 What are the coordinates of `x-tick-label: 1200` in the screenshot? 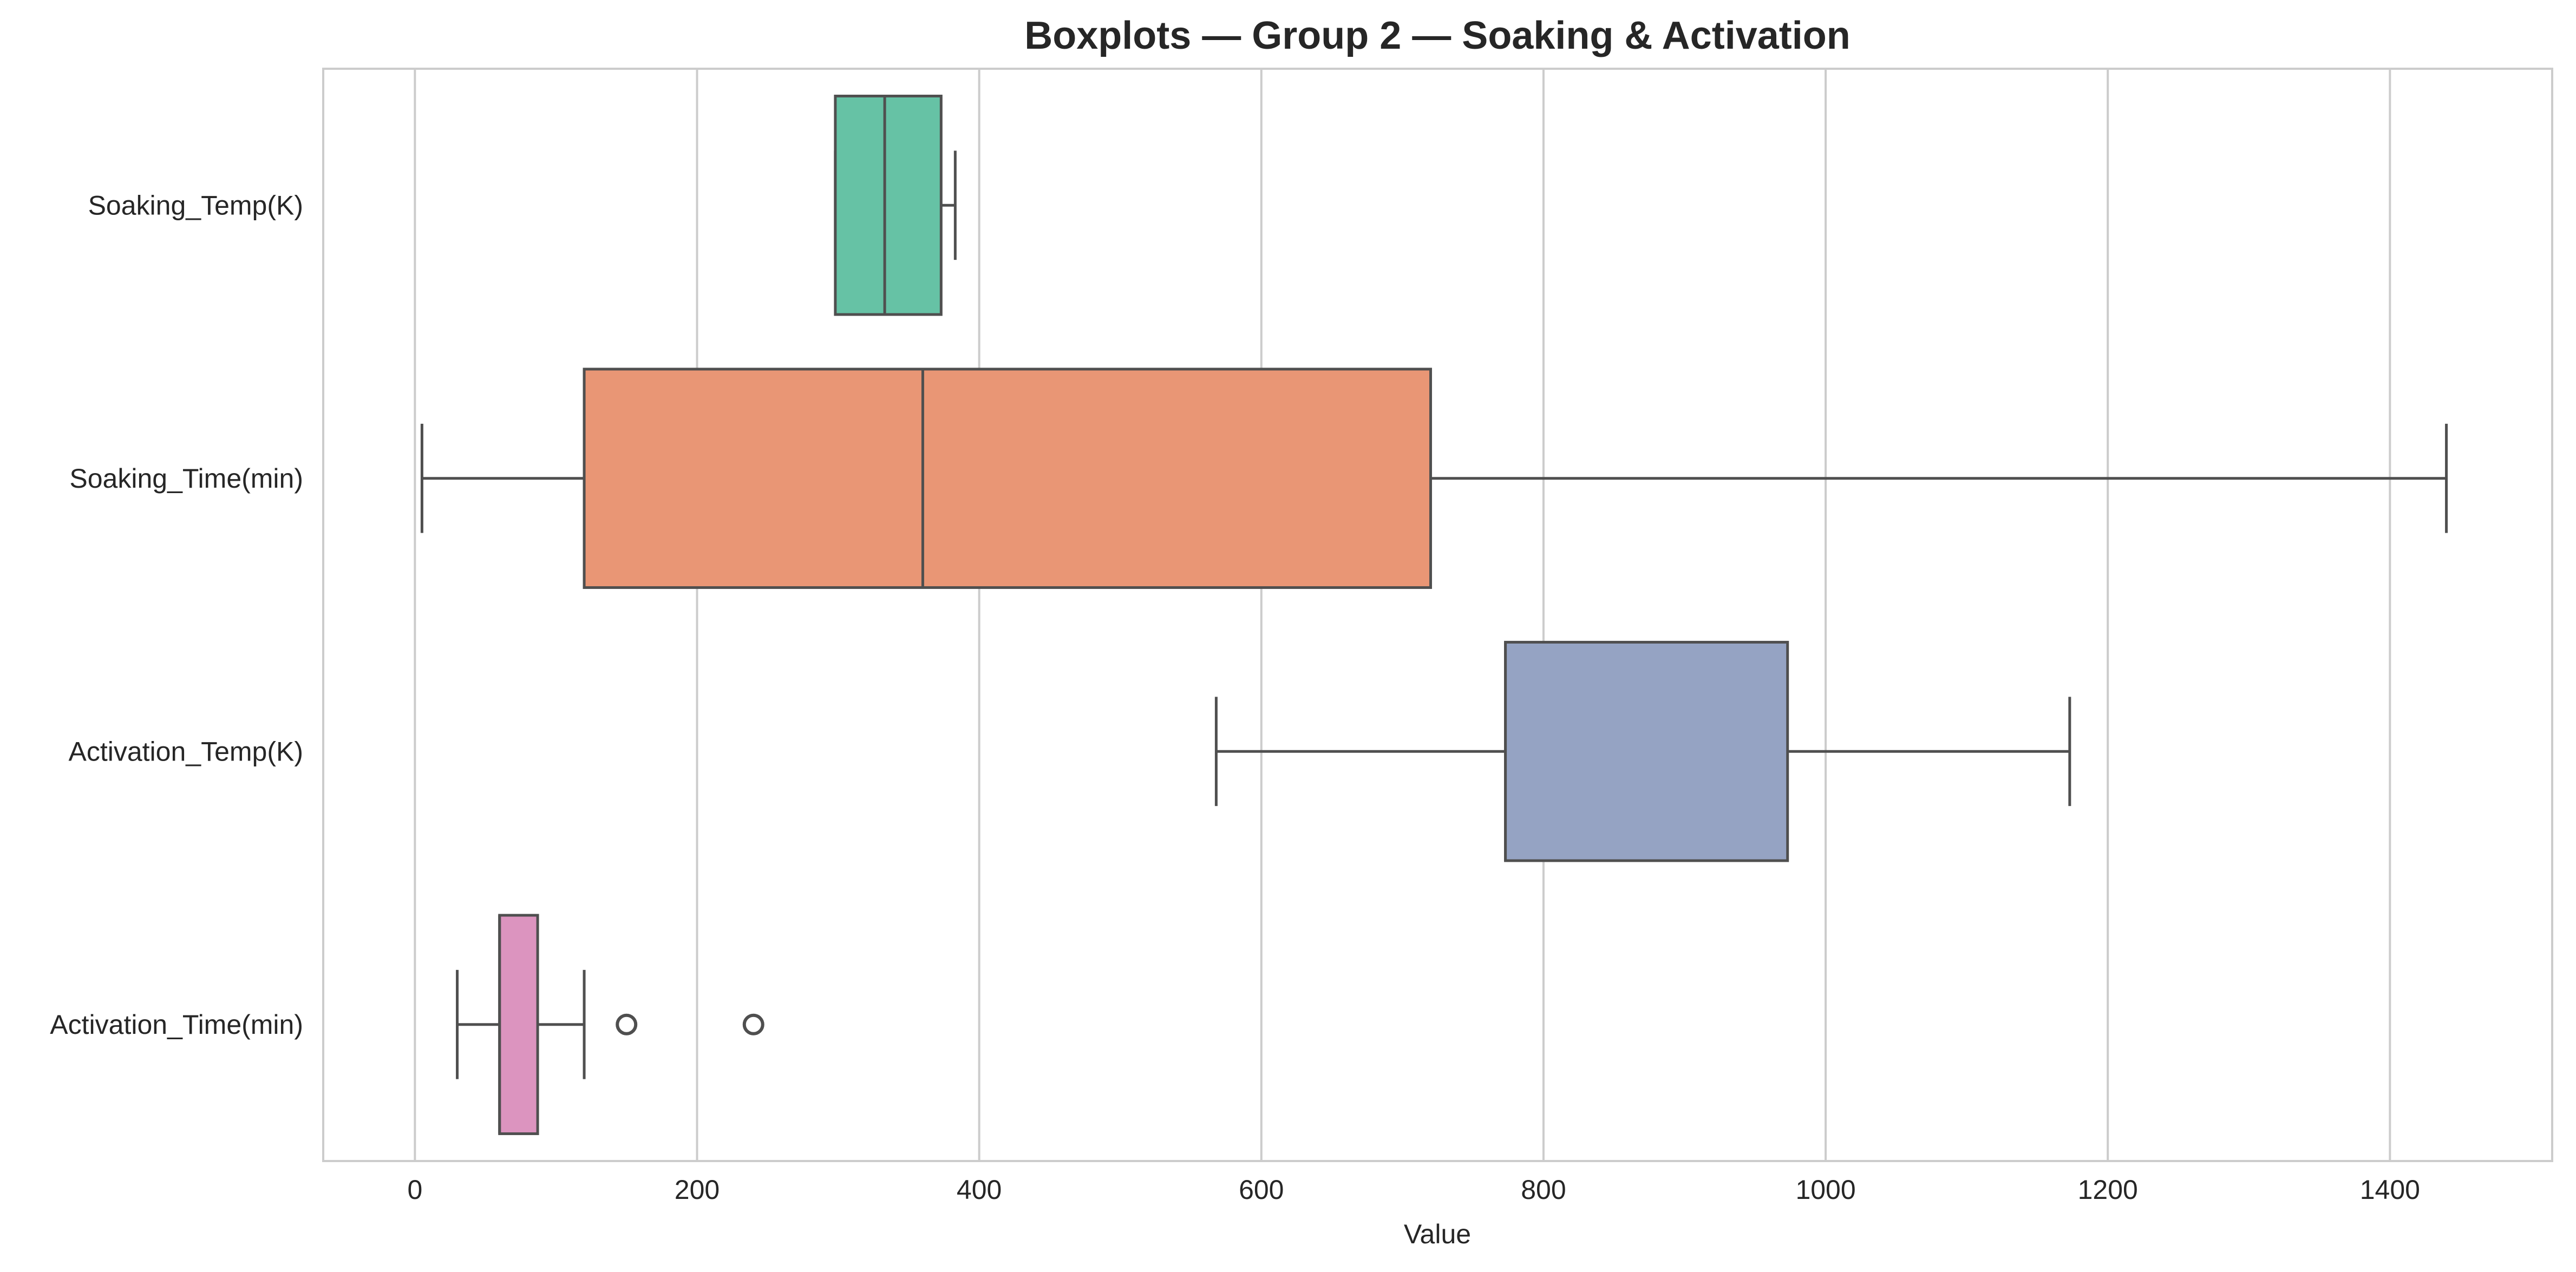 It's located at (2108, 1190).